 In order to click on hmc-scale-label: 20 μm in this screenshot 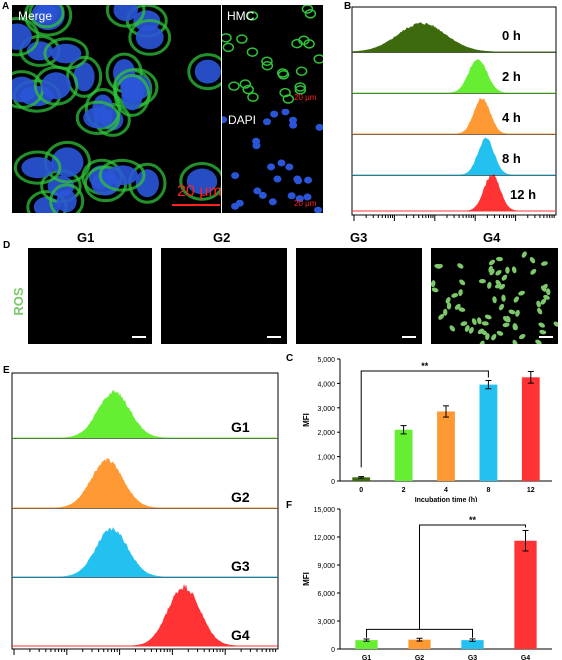, I will do `click(305, 97)`.